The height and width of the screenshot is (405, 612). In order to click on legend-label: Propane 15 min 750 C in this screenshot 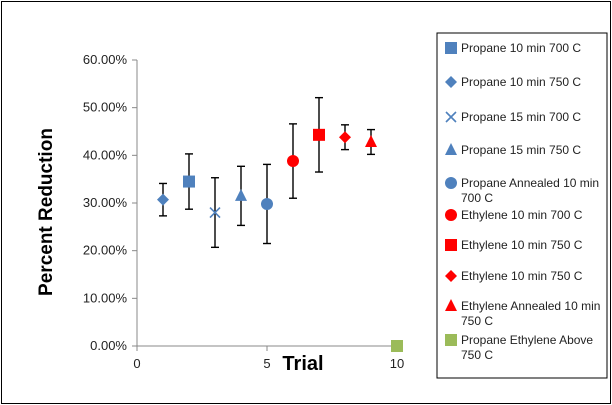, I will do `click(521, 150)`.